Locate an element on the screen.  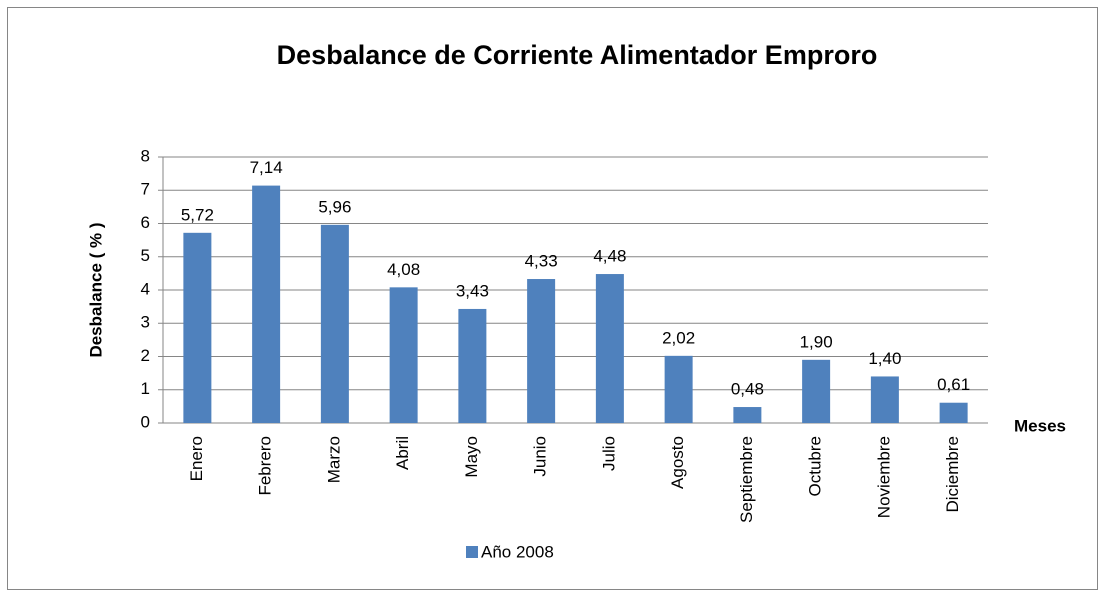
data-label: 3,43 is located at coordinates (472, 290).